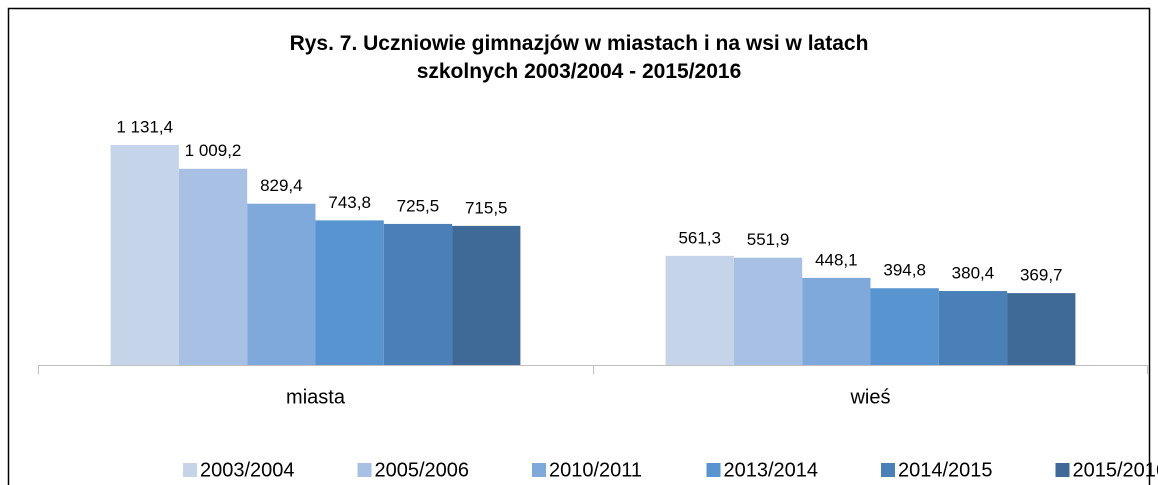  What do you see at coordinates (699, 237) in the screenshot?
I see `value-label: 561,3` at bounding box center [699, 237].